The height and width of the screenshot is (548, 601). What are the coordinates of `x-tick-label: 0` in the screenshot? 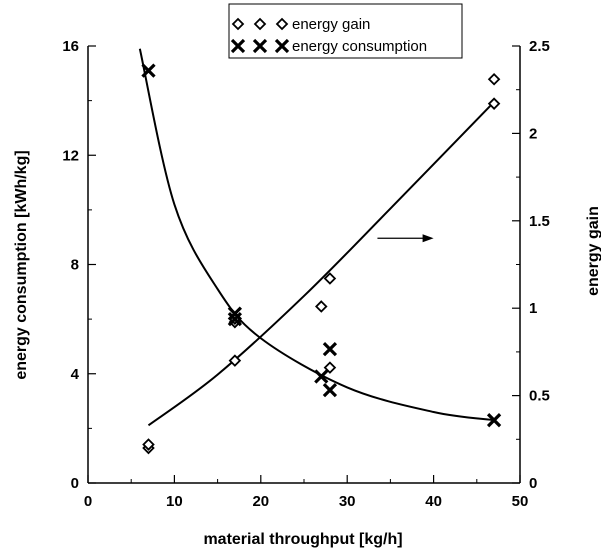 It's located at (88, 501).